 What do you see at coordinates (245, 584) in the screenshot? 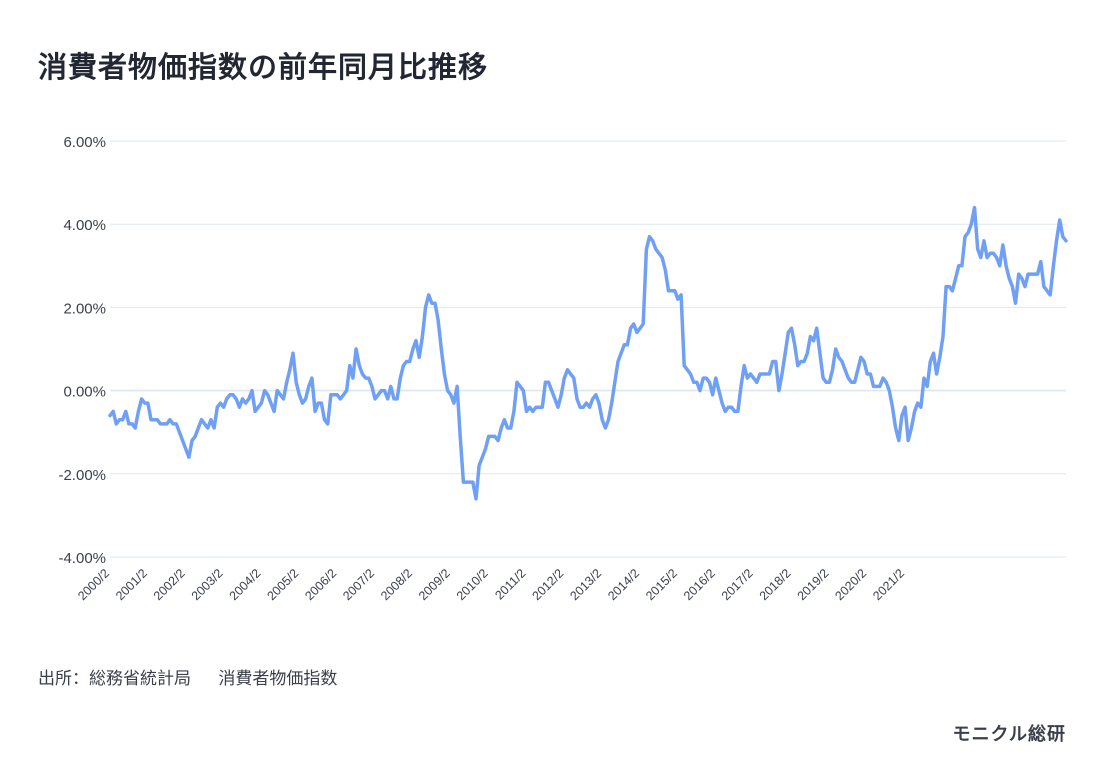
I see `x-tick-label: 2004/2` at bounding box center [245, 584].